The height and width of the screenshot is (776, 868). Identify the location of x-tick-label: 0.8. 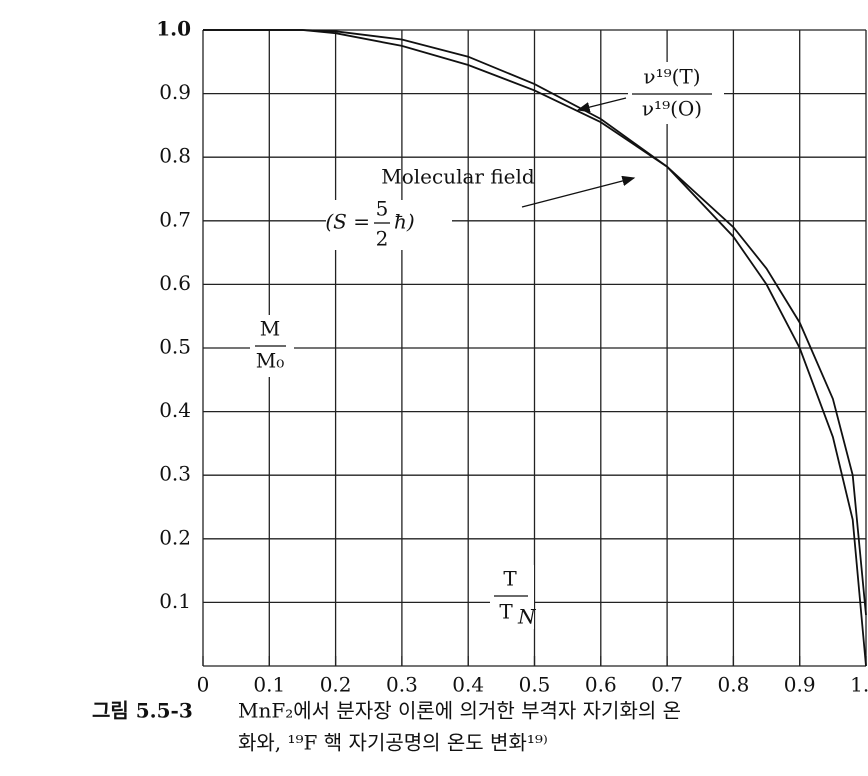
(733, 685).